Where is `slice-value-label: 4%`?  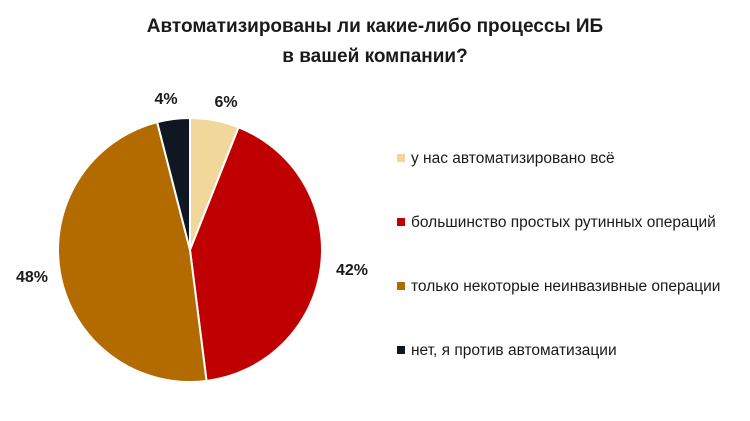 slice-value-label: 4% is located at coordinates (165, 99).